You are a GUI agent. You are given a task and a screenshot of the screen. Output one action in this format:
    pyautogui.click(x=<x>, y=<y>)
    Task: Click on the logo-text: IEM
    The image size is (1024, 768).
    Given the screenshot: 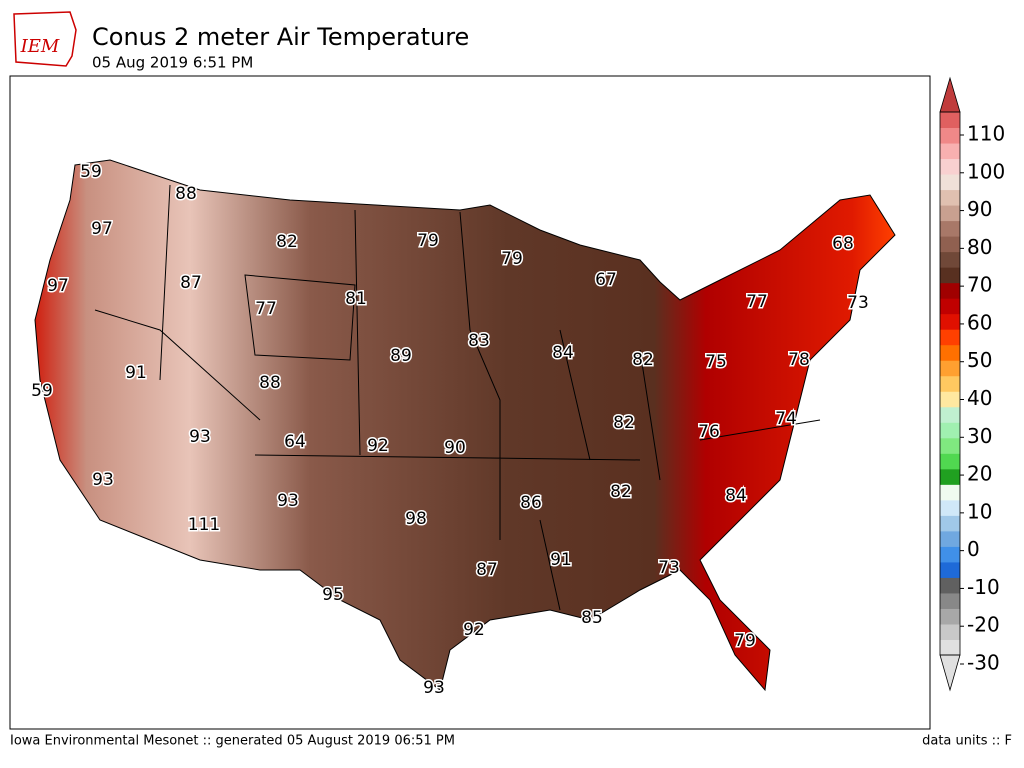 What is the action you would take?
    pyautogui.click(x=40, y=46)
    